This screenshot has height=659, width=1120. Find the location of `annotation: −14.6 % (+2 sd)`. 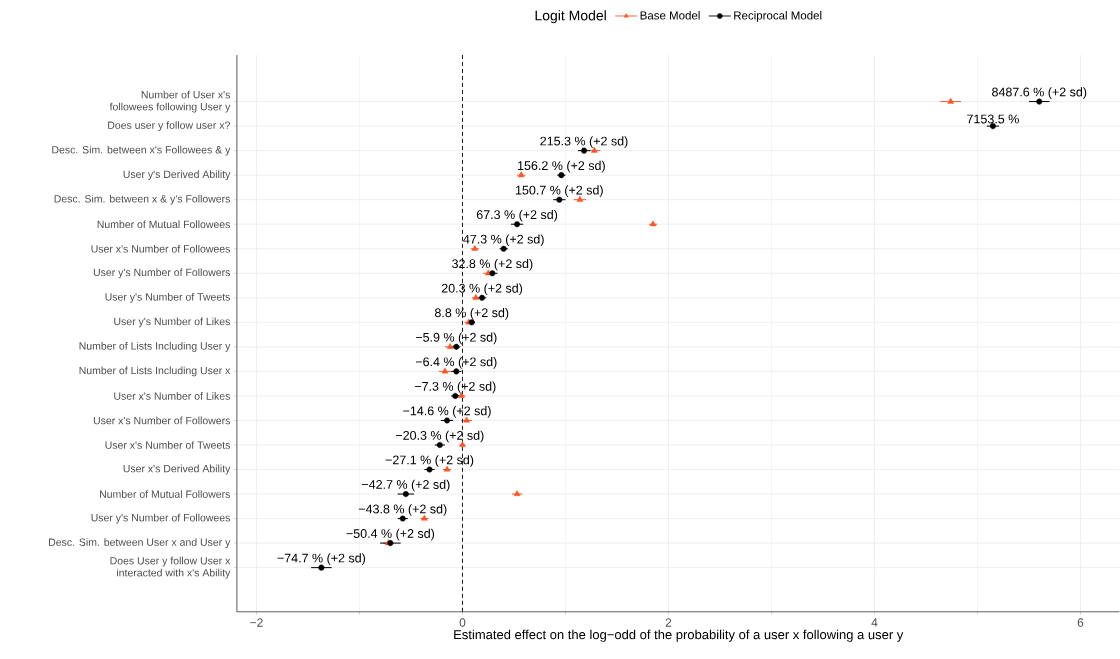

annotation: −14.6 % (+2 sd) is located at coordinates (447, 412).